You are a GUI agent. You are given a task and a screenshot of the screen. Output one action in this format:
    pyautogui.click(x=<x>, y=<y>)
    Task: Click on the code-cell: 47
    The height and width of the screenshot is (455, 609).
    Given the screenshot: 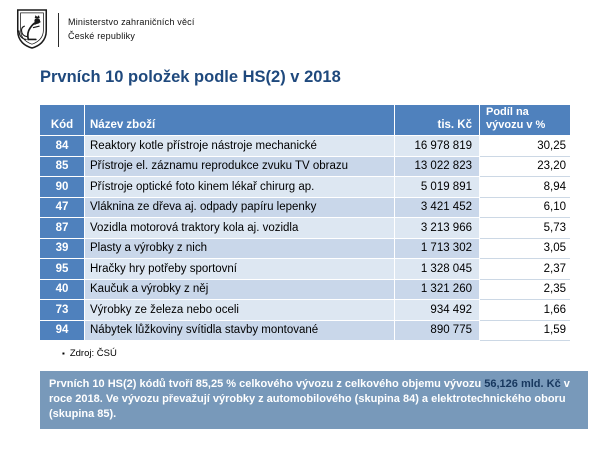 What is the action you would take?
    pyautogui.click(x=62, y=207)
    